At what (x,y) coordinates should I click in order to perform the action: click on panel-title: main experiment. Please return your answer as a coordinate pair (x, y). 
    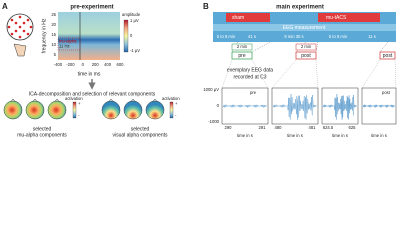
    Looking at the image, I should click on (300, 8).